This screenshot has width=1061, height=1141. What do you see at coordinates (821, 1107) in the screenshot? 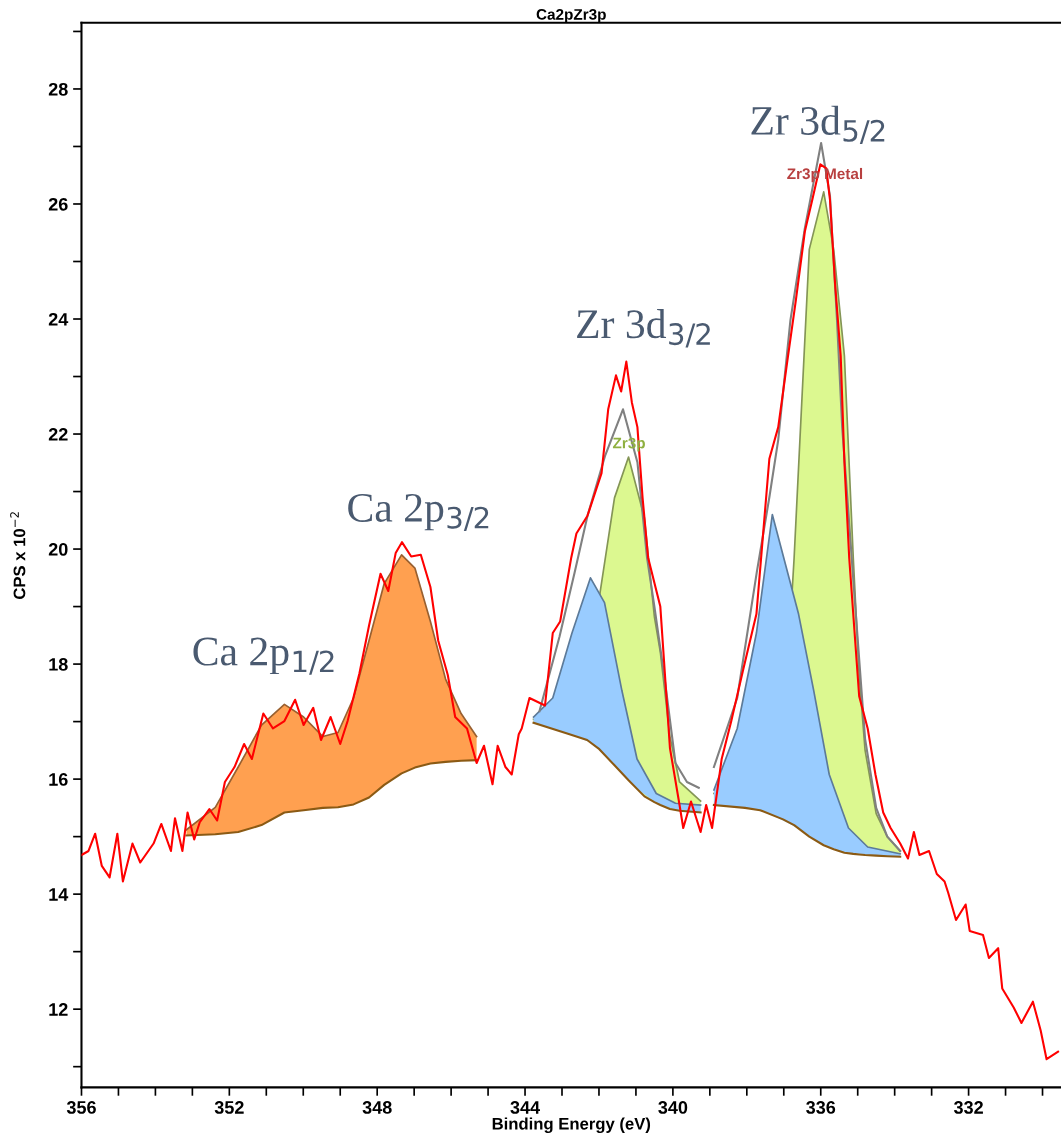
I see `x-tick-label: 336` at bounding box center [821, 1107].